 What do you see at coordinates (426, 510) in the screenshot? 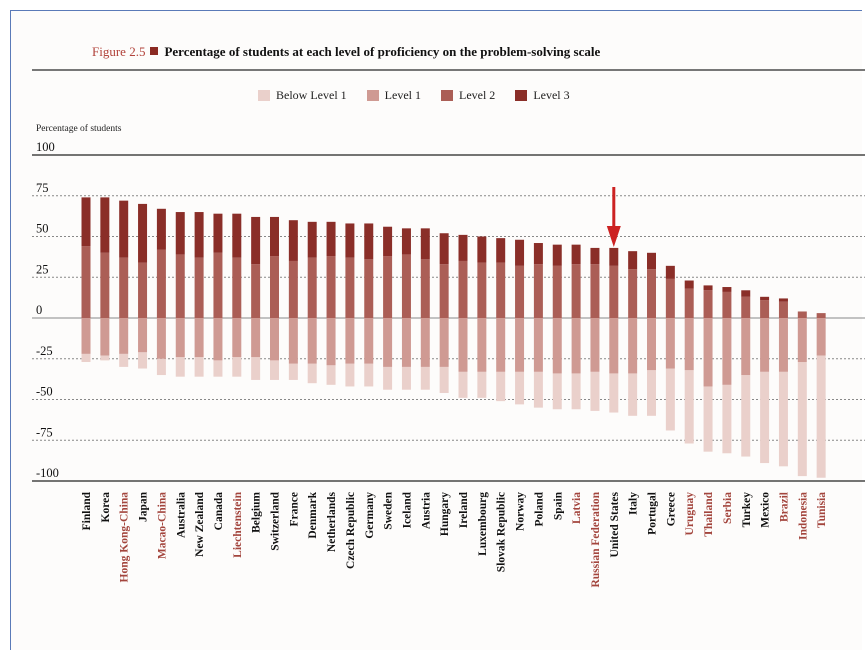
I see `x-tick-label: Austria` at bounding box center [426, 510].